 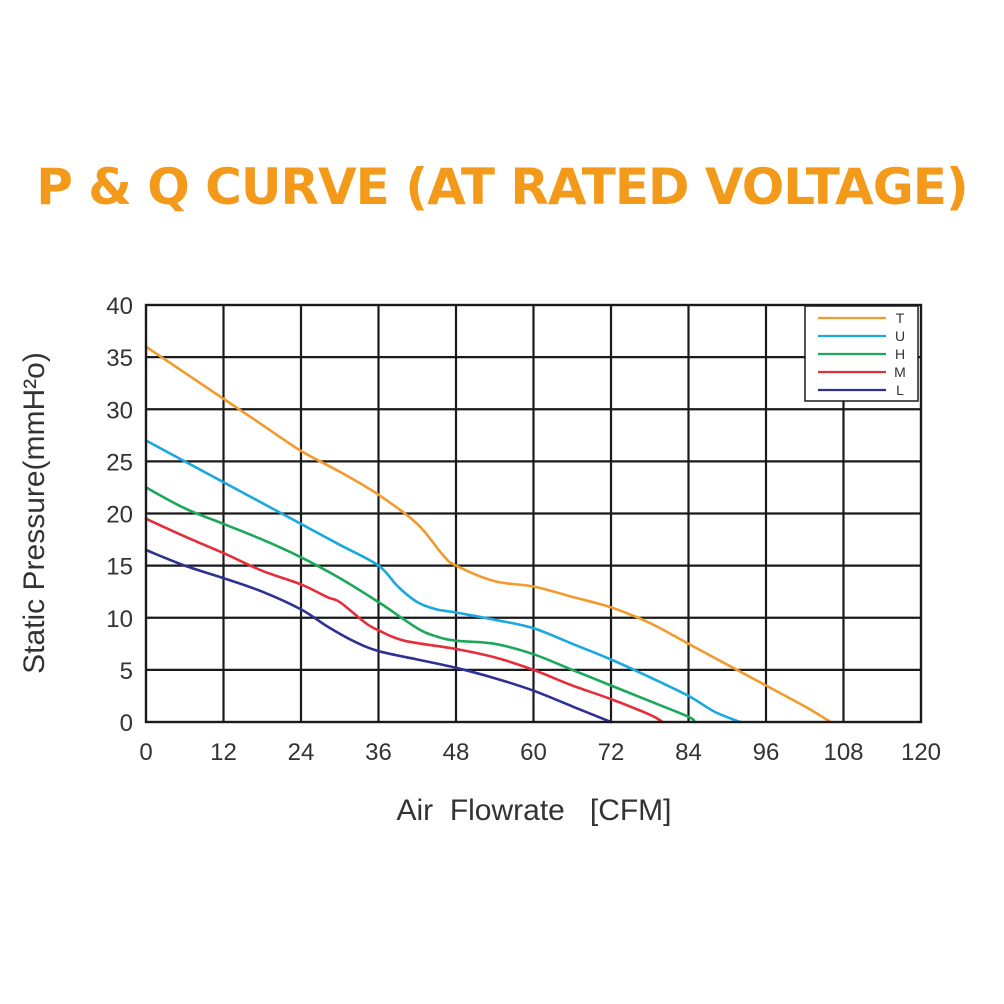 What do you see at coordinates (900, 336) in the screenshot?
I see `legend-label-U: U` at bounding box center [900, 336].